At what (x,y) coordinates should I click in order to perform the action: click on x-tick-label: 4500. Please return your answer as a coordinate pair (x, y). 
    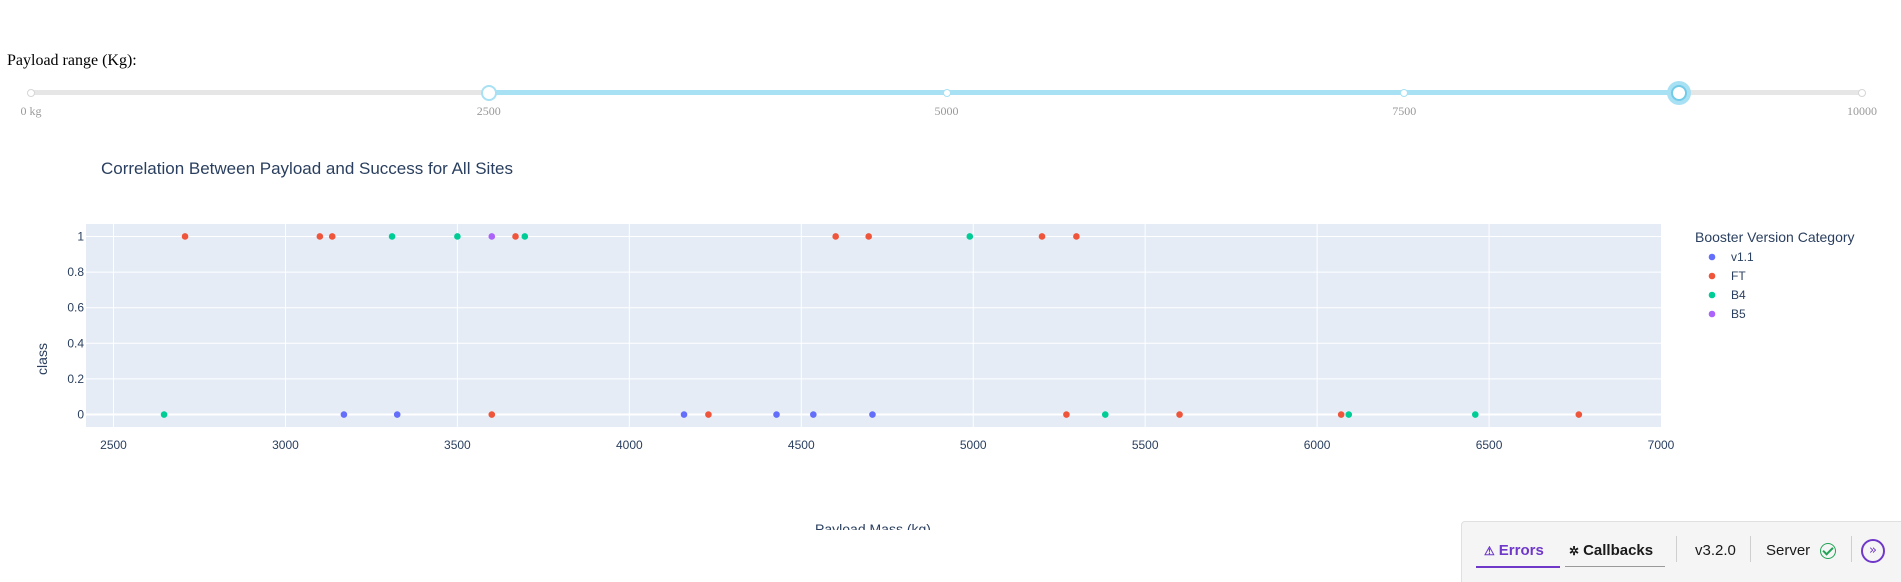
    Looking at the image, I should click on (801, 445).